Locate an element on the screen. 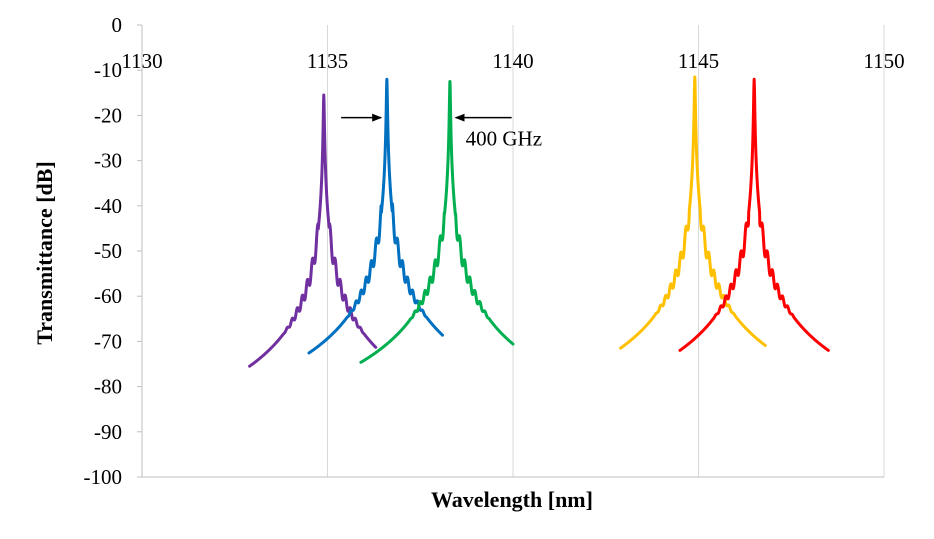 This screenshot has width=934, height=539. y-tick-label: -50 is located at coordinates (108, 251).